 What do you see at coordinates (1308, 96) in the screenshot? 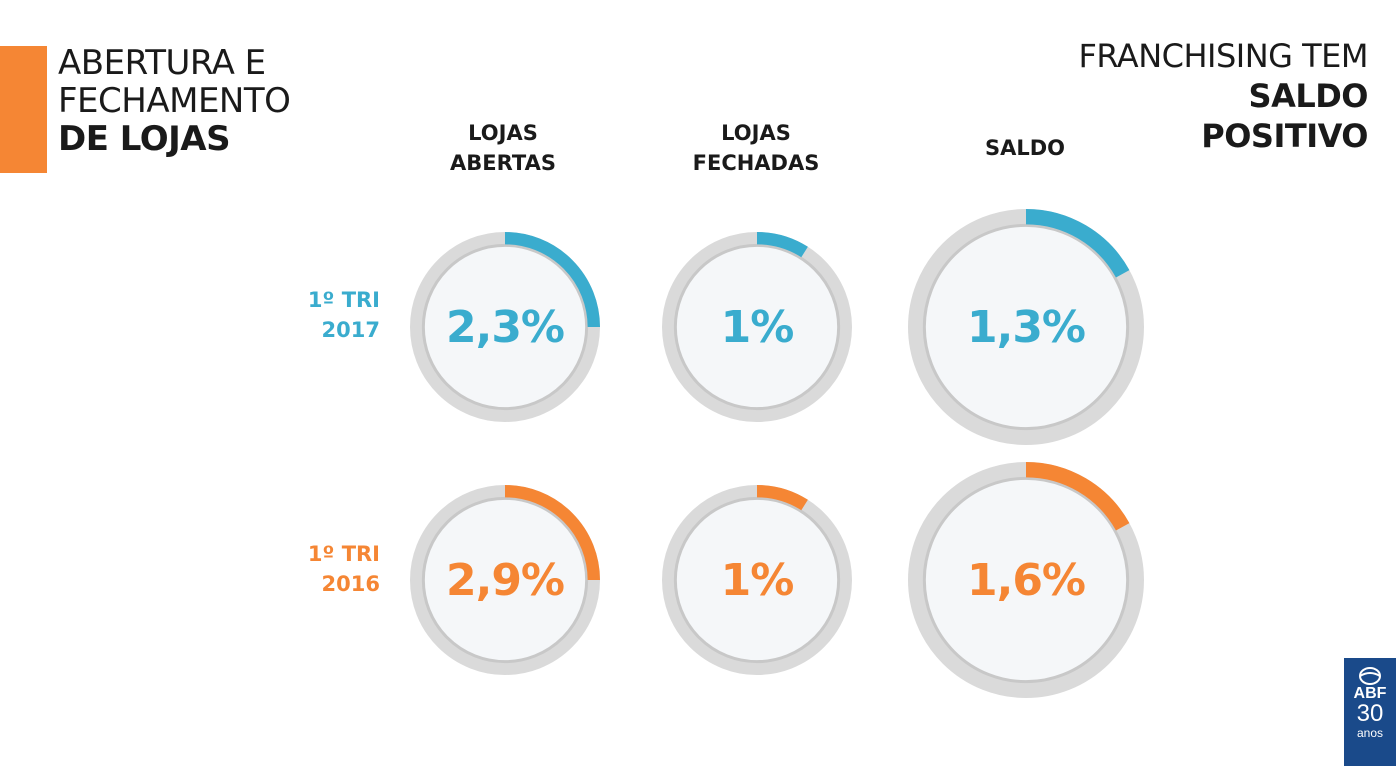
I see `slide-headline-line2: SALDO` at bounding box center [1308, 96].